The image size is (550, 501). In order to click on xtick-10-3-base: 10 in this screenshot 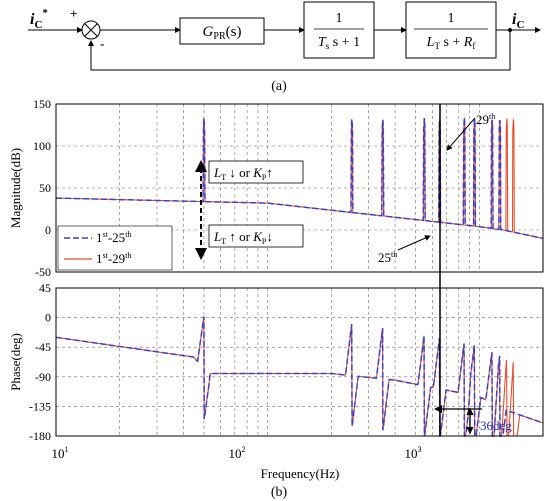, I will do `click(411, 453)`.